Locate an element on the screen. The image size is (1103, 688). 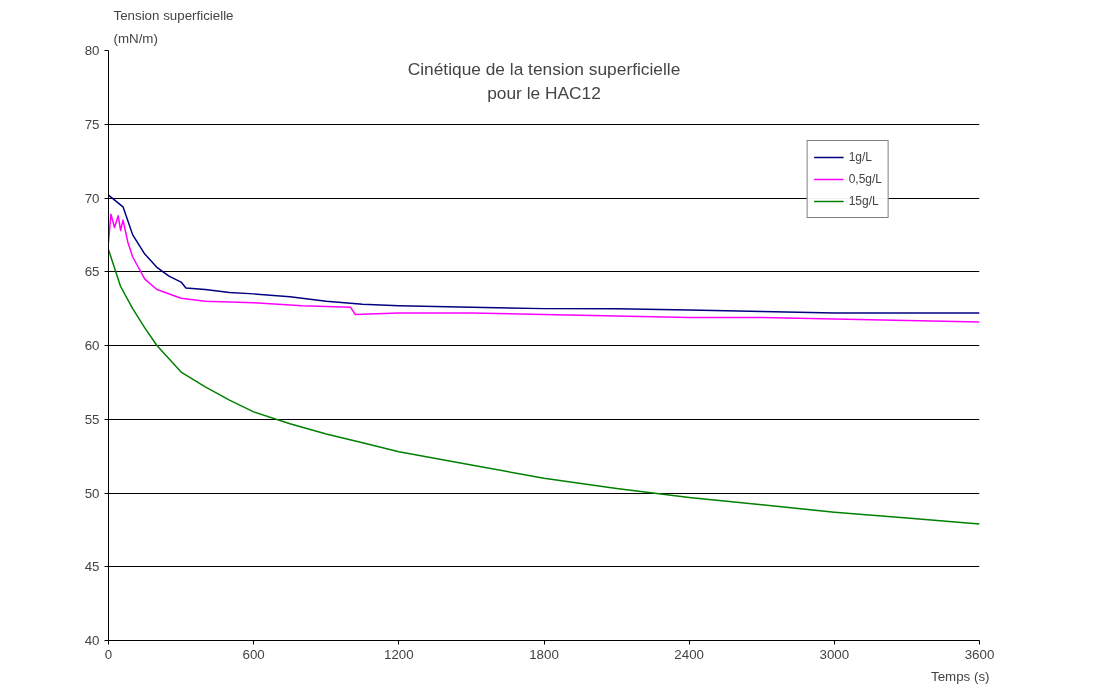
x-tick-label: 1200 is located at coordinates (399, 654).